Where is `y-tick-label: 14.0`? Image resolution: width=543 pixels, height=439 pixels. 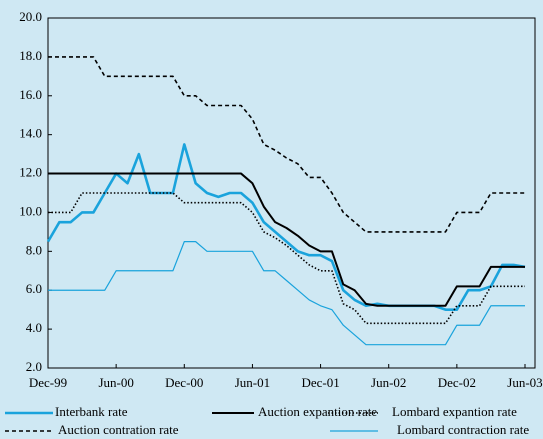
y-tick-label: 14.0 is located at coordinates (30, 133).